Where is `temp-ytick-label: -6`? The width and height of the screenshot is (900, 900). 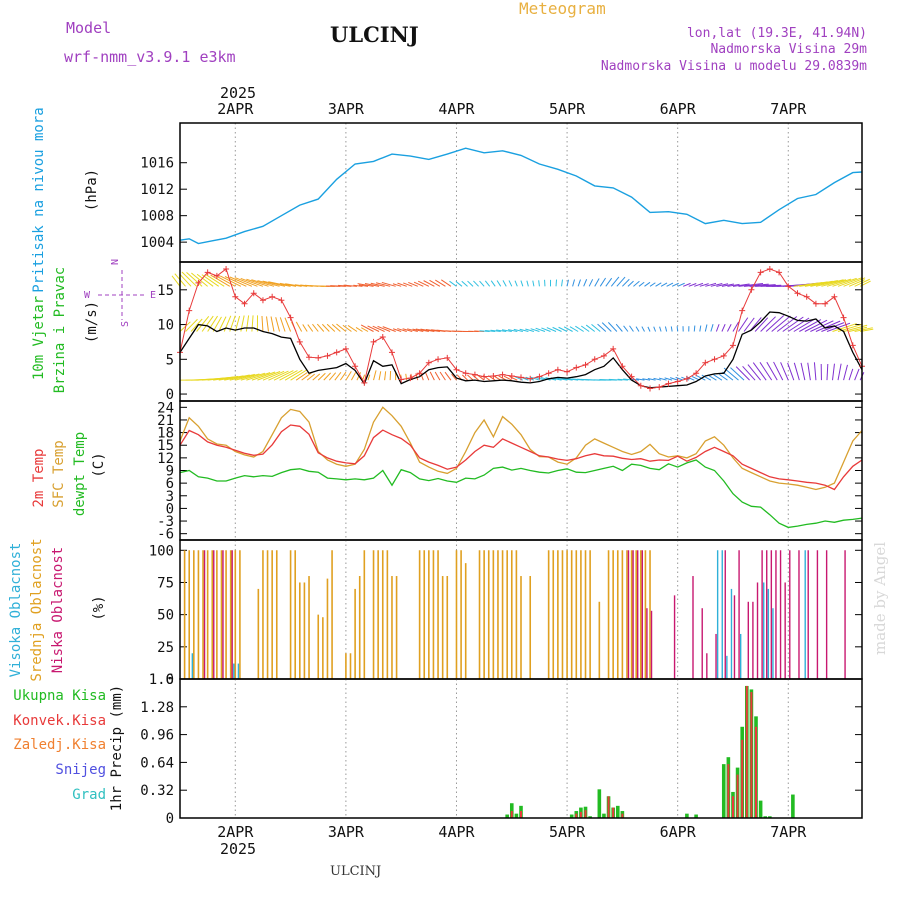 temp-ytick-label: -6 is located at coordinates (165, 535).